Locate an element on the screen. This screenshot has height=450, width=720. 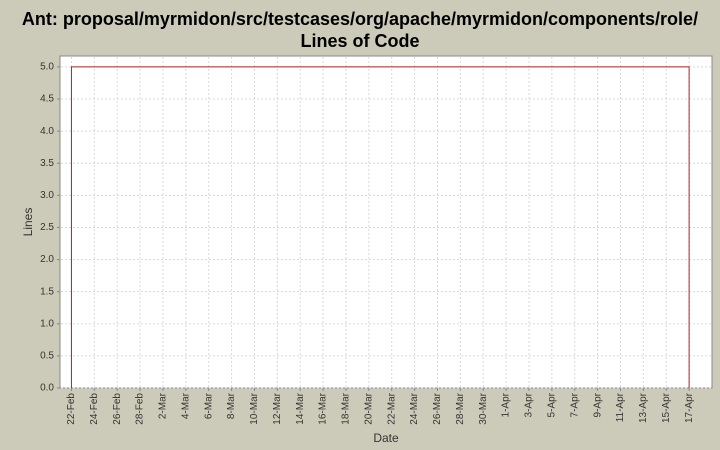
x-tick-label: 20-Mar is located at coordinates (368, 408).